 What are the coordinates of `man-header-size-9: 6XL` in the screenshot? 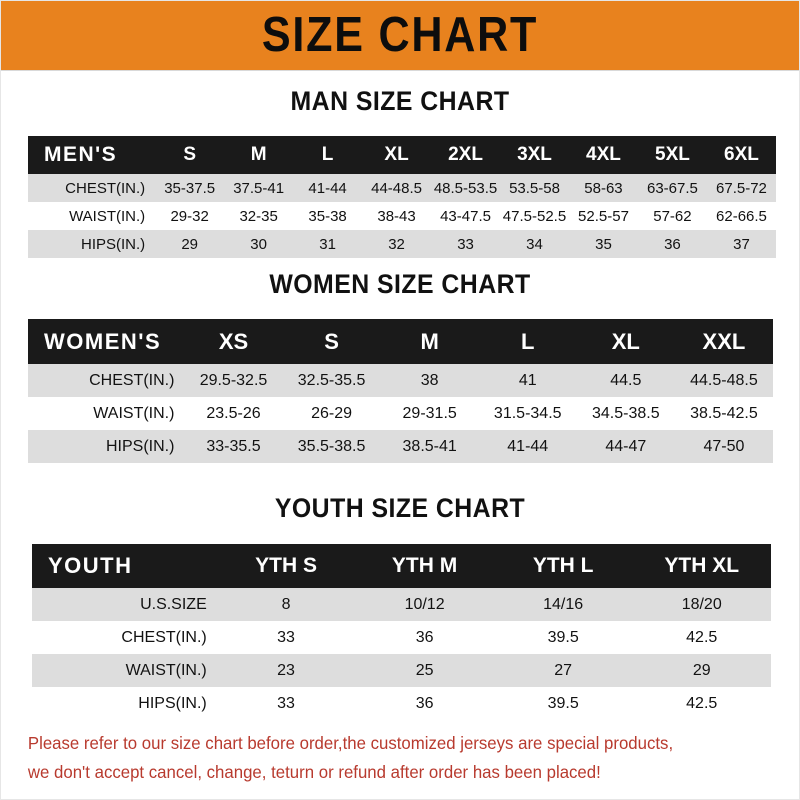 It's located at (741, 154).